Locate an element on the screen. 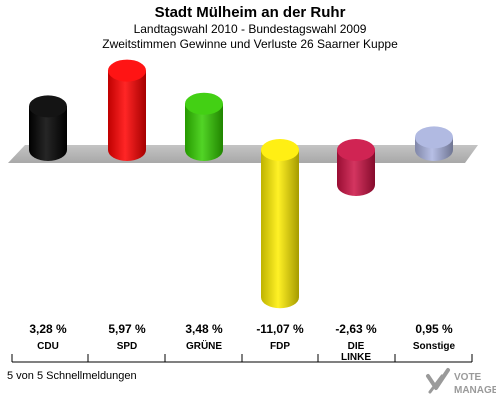  votemanager-logo: VOTE MANAGER is located at coordinates (461, 382).